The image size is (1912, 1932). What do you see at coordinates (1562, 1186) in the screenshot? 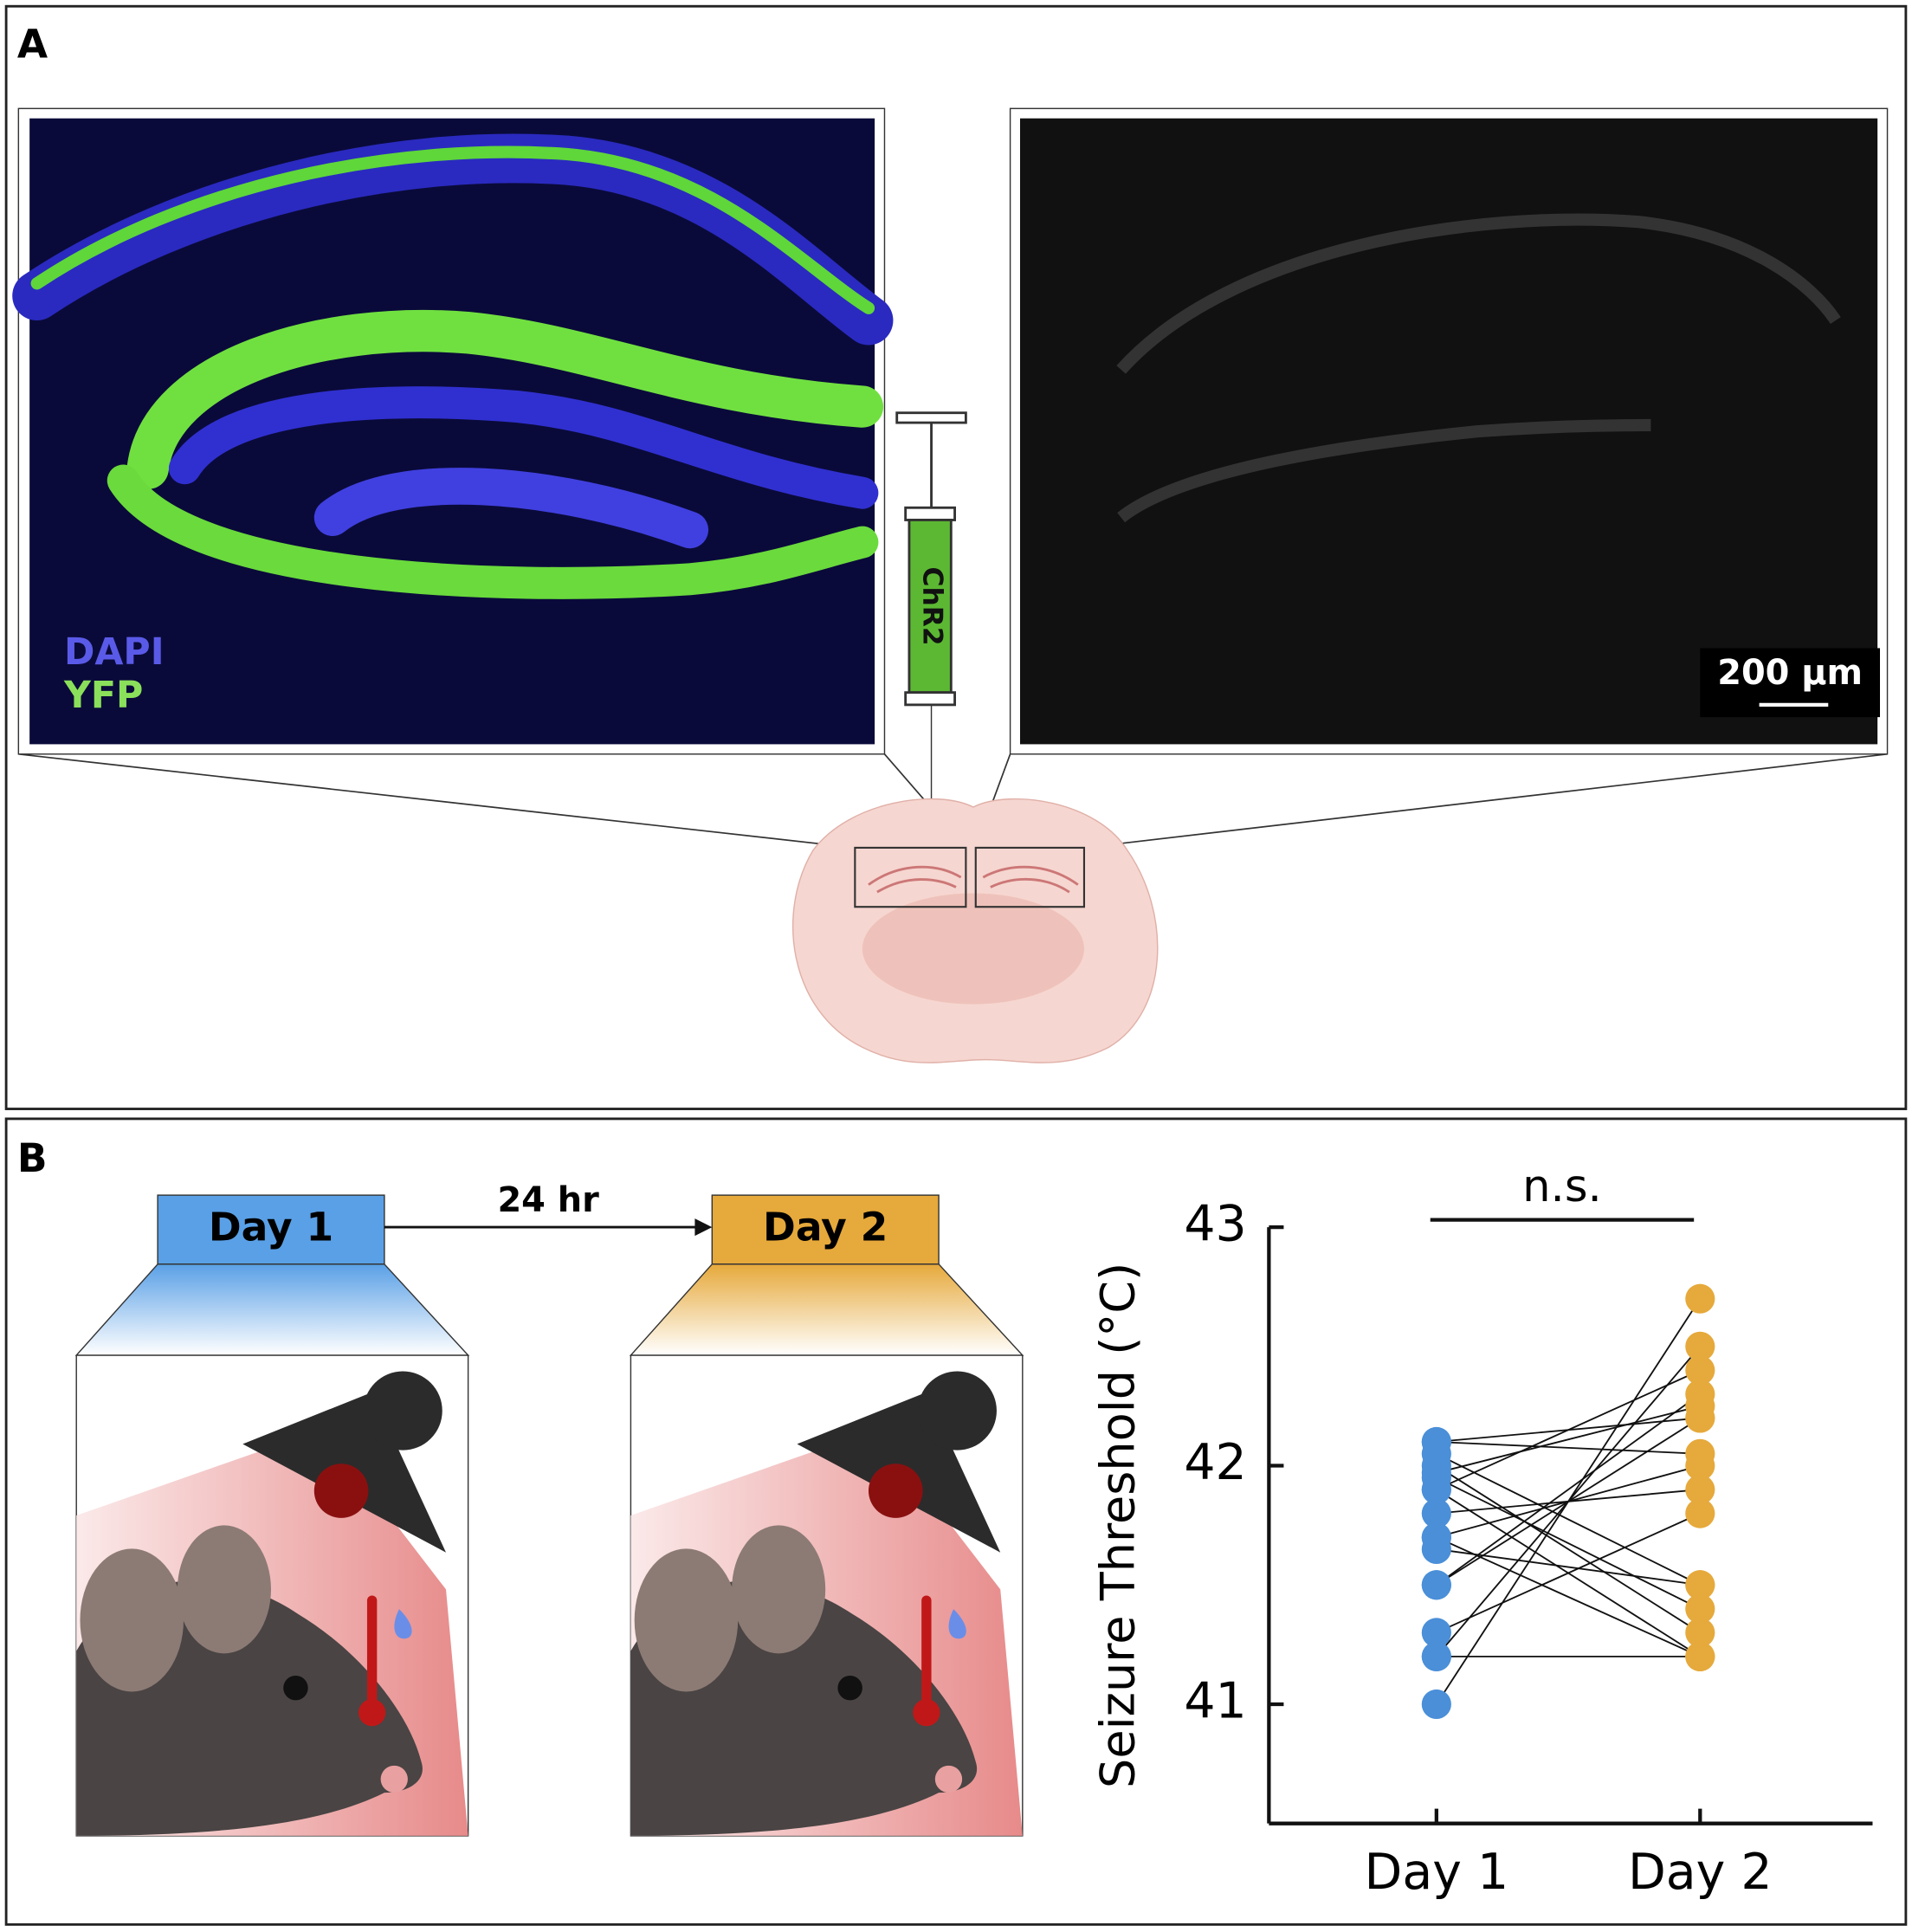
I see `significance-label: n.s.` at bounding box center [1562, 1186].